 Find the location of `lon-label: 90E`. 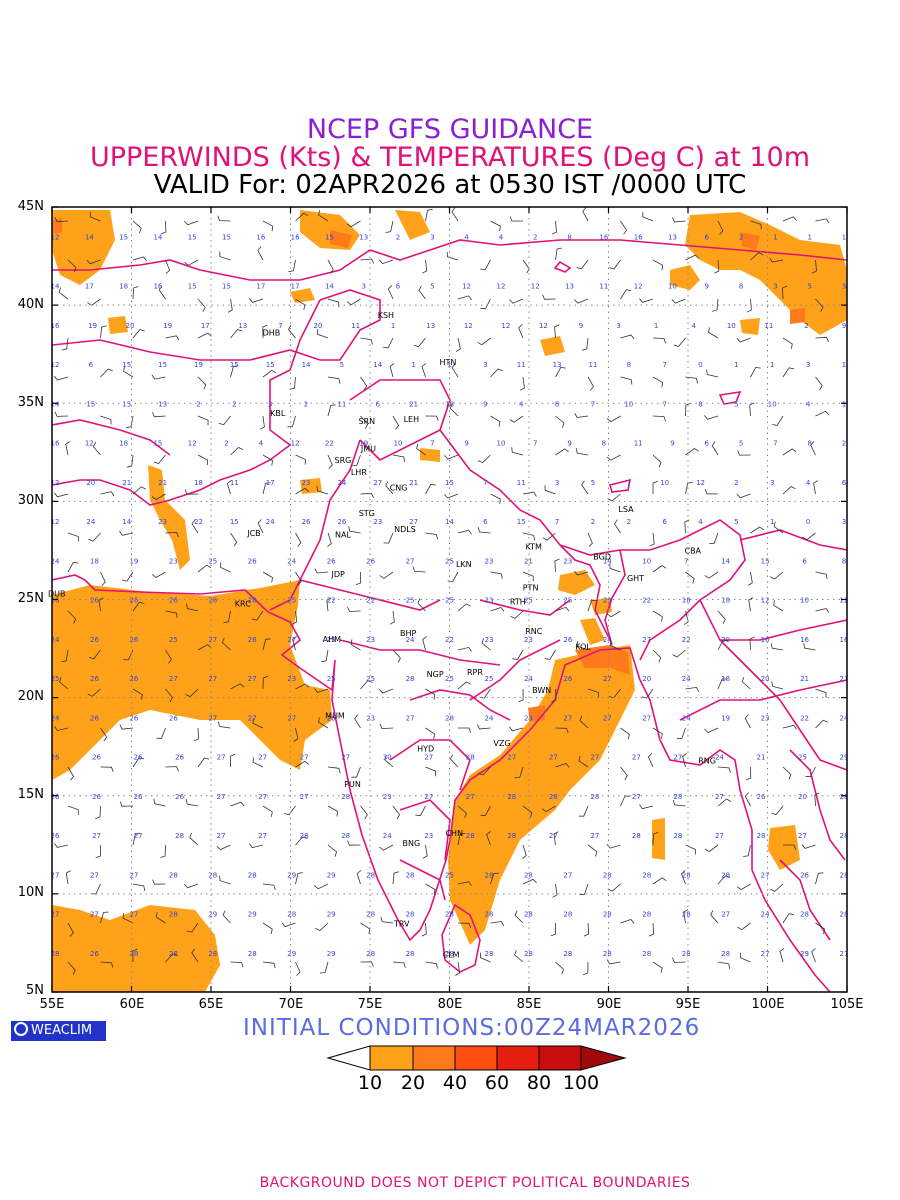

lon-label: 90E is located at coordinates (609, 1004).